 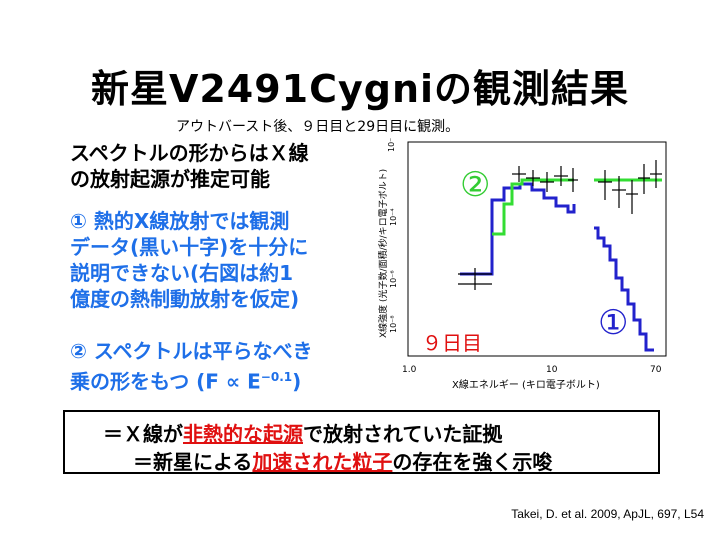 What do you see at coordinates (189, 153) in the screenshot?
I see `intro-line-1: スペクトルの形からはＸ線` at bounding box center [189, 153].